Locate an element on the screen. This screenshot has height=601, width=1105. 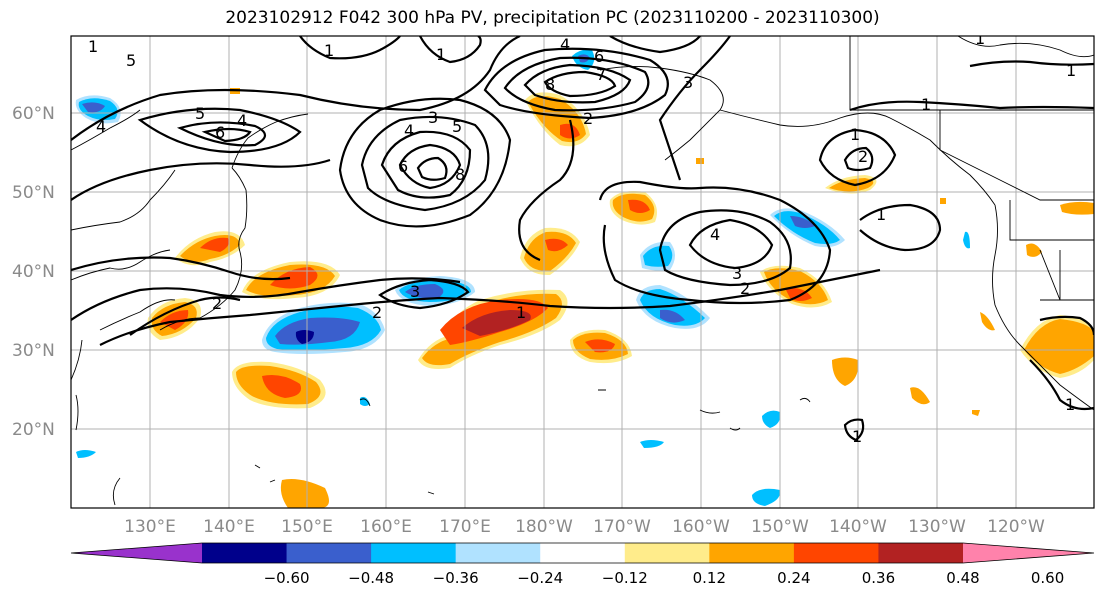
colorbar-outline is located at coordinates (582, 553).